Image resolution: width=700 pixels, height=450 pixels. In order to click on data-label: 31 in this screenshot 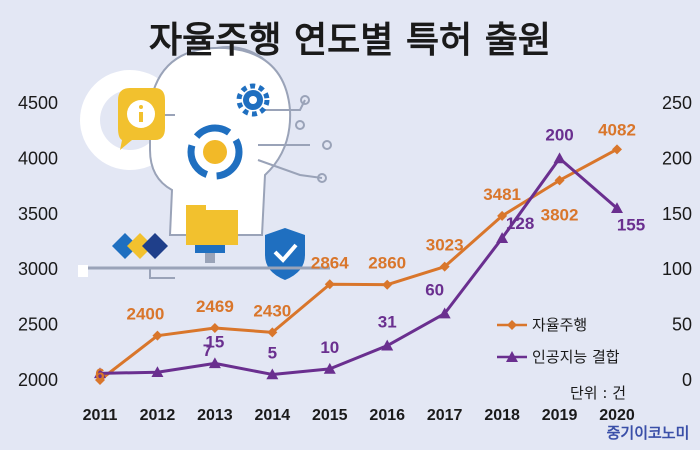, I will do `click(387, 322)`.